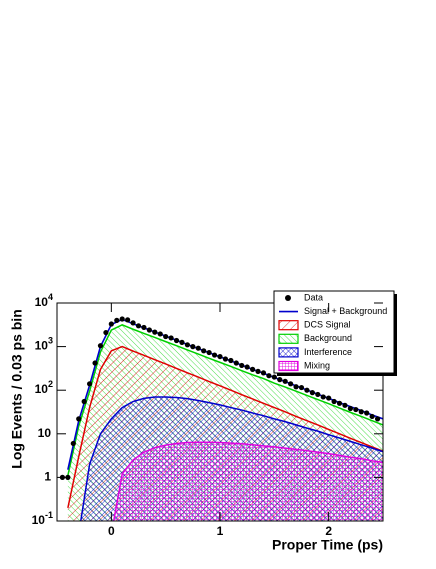 Image resolution: width=436 pixels, height=569 pixels. I want to click on legend-label: Signal + Background, so click(345, 311).